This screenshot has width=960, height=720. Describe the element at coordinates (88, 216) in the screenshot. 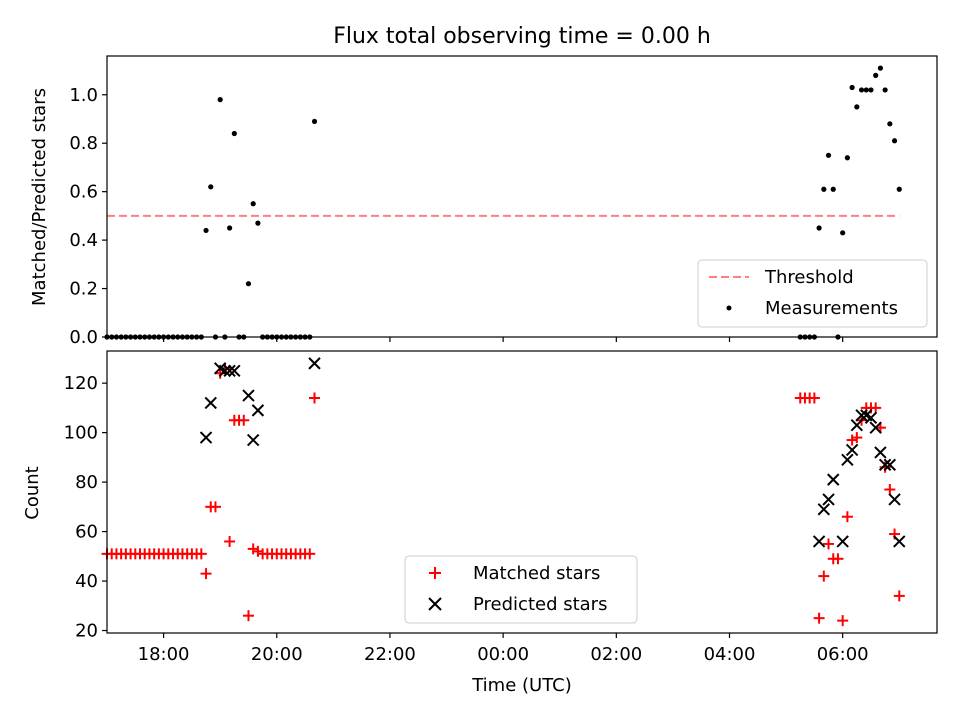

I see `ratio-y-ticks: 0.0 0.2 0.4 0.6 0.8 1.0` at that location.